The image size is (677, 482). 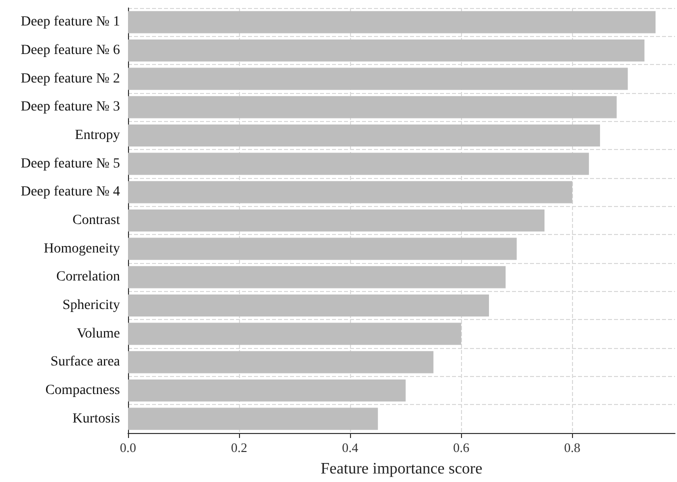 What do you see at coordinates (572, 447) in the screenshot?
I see `x-tick-label: 0.8` at bounding box center [572, 447].